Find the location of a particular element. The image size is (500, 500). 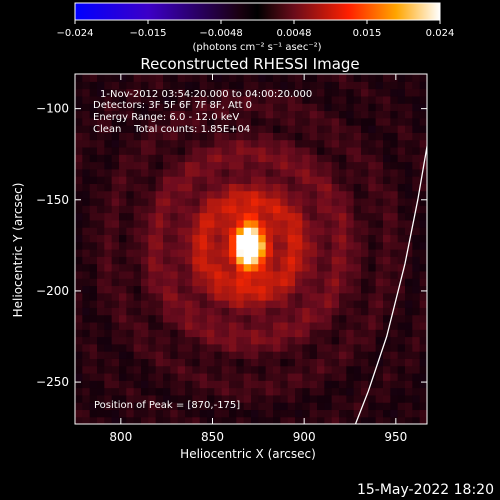

x-tick-label: 850 is located at coordinates (212, 437).